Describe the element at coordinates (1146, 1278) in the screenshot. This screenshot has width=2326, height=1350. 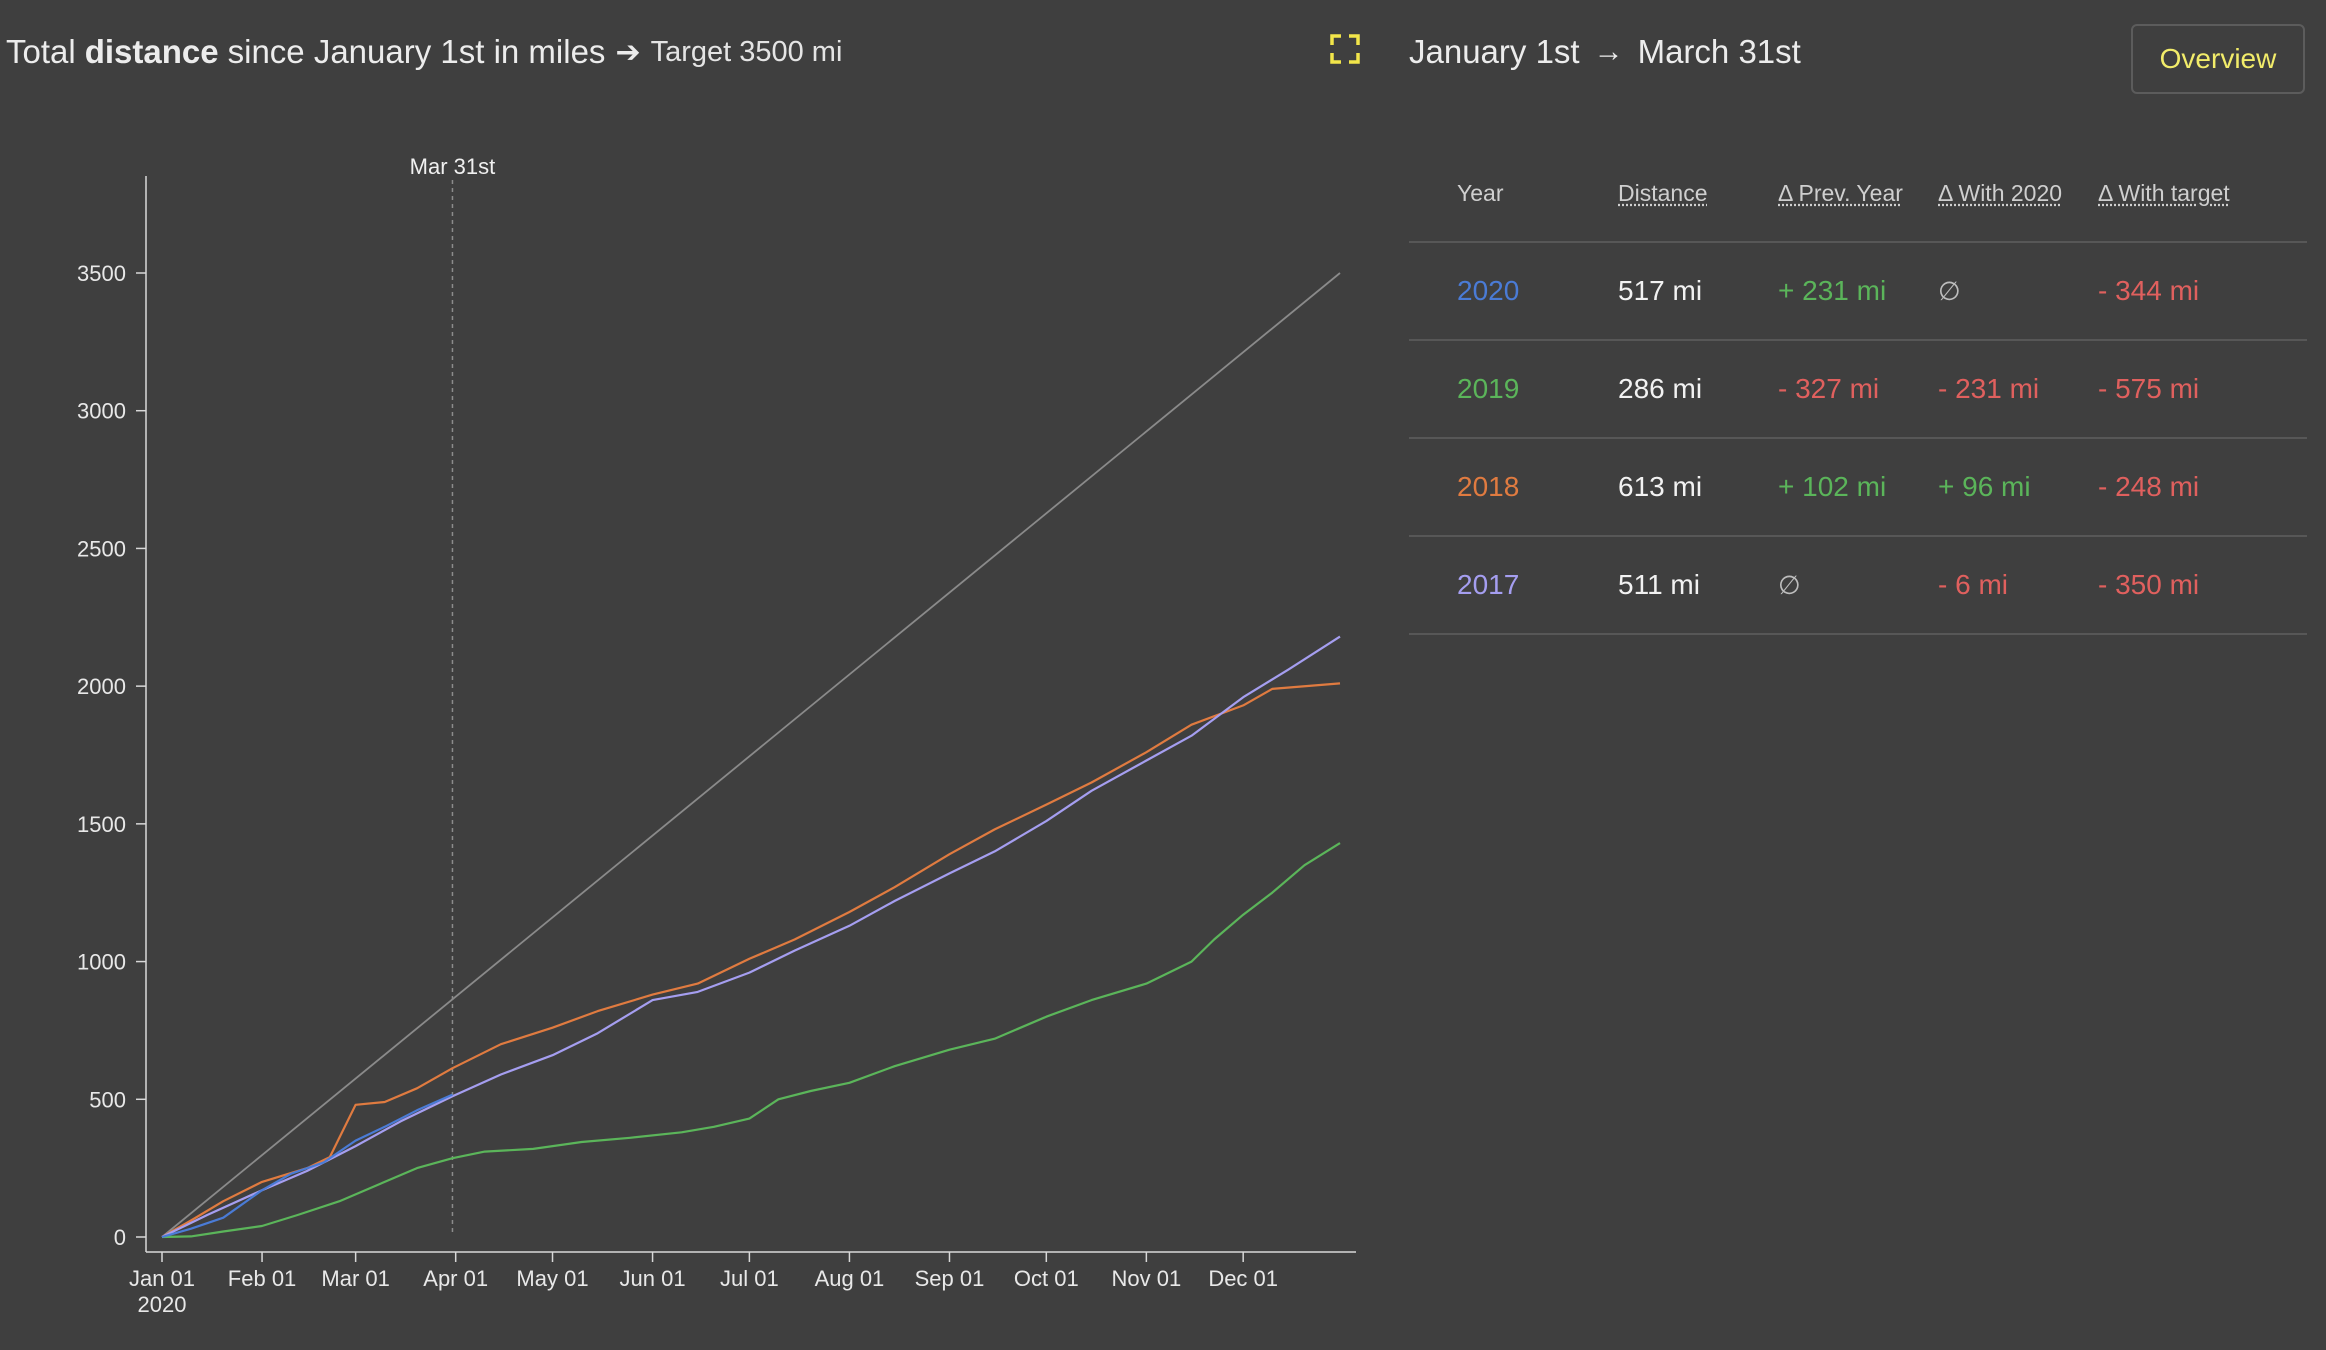
I see `x-tick-label: Nov 01` at that location.